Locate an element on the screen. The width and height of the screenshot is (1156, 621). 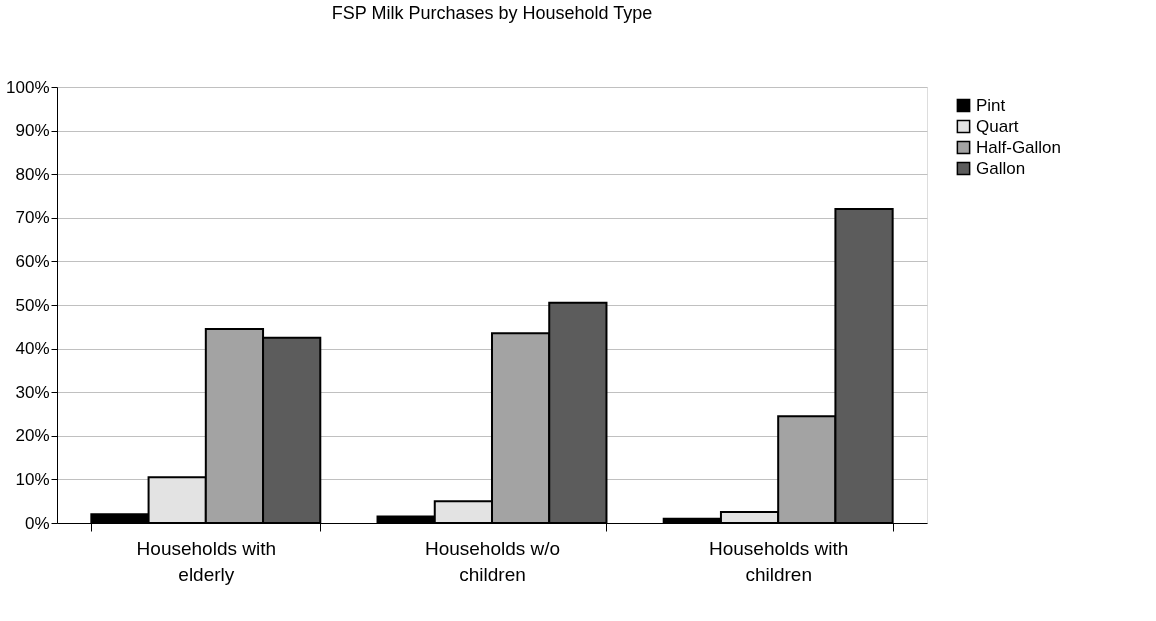
legend-label: Quart is located at coordinates (997, 126).